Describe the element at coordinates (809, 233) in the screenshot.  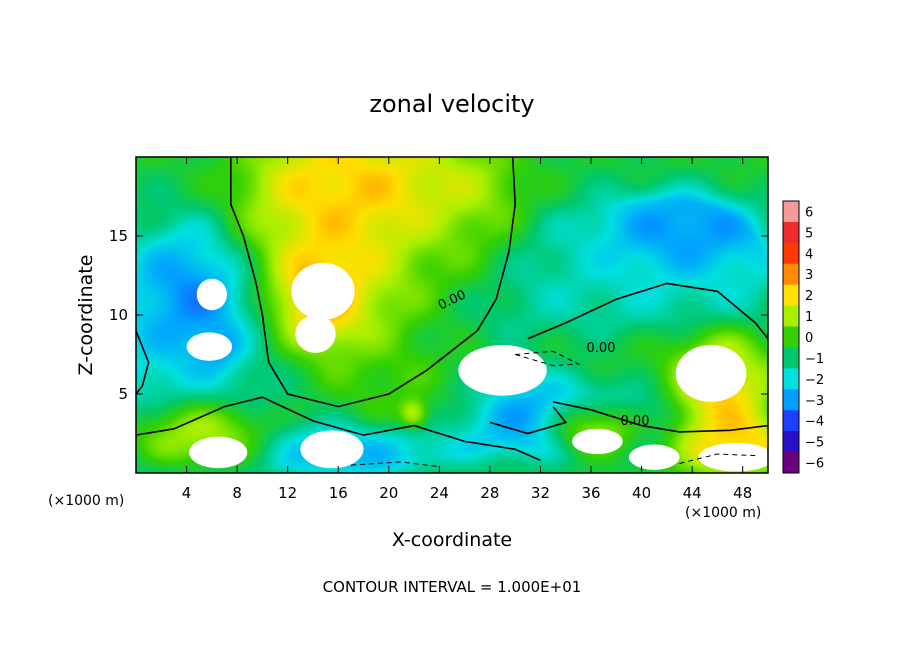
I see `colorbar-label-2: 5` at that location.